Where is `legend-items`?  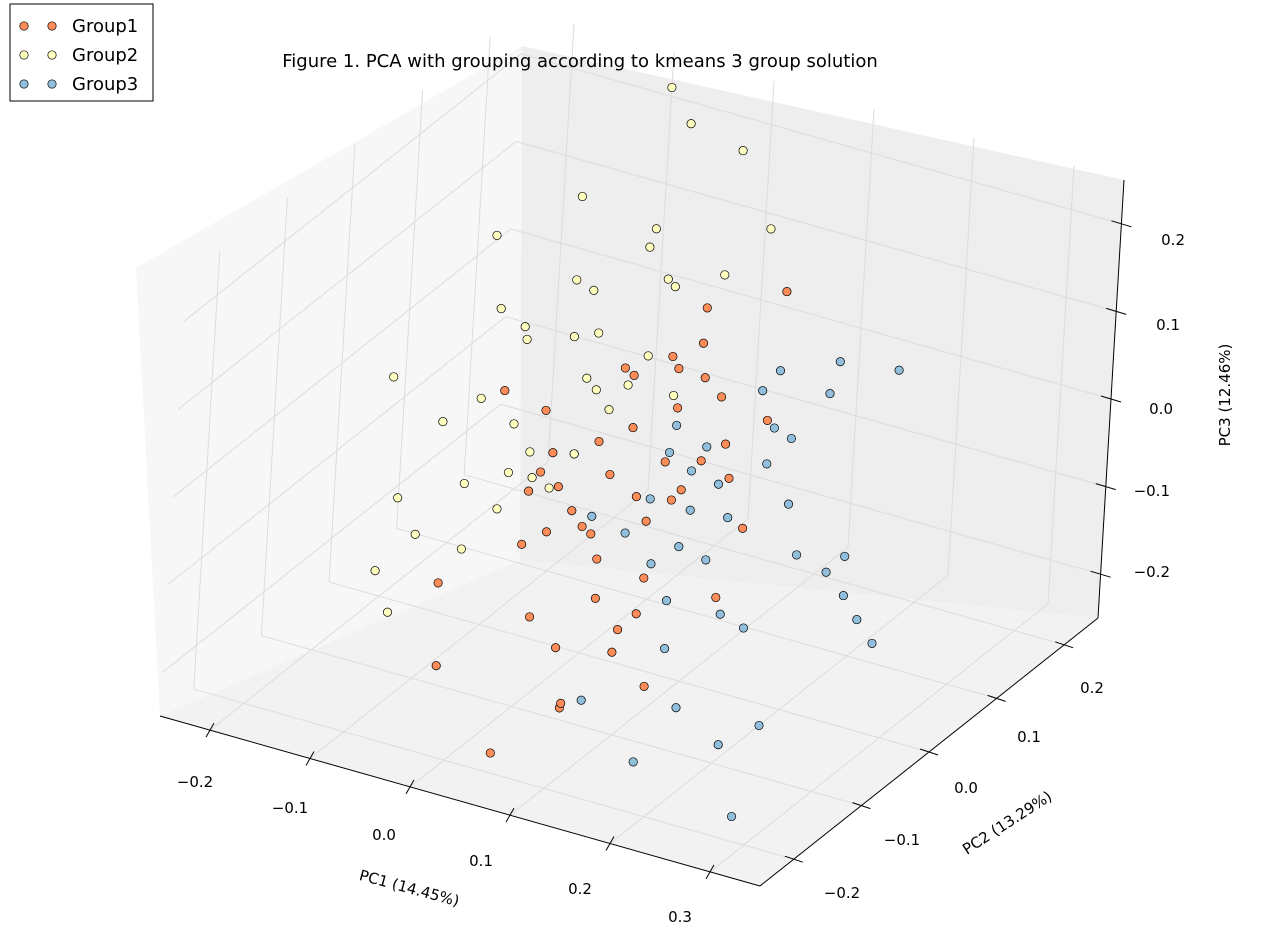
legend-items is located at coordinates (38, 55).